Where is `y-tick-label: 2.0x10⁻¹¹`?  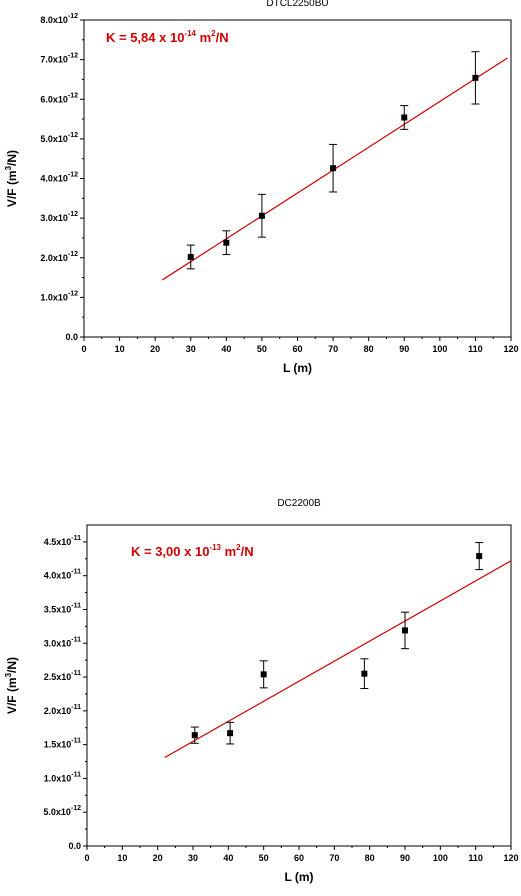 y-tick-label: 2.0x10⁻¹¹ is located at coordinates (62, 710).